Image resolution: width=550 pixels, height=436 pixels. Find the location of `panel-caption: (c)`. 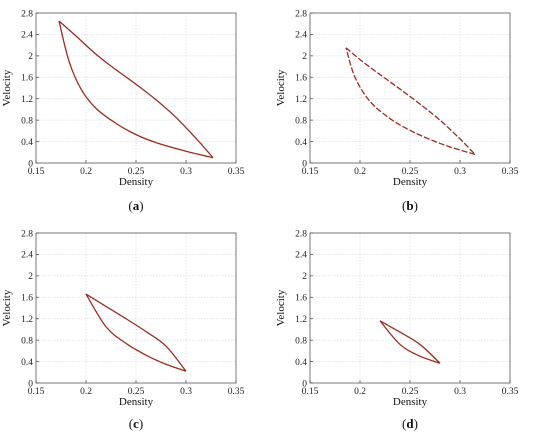

panel-caption: (c) is located at coordinates (136, 423).